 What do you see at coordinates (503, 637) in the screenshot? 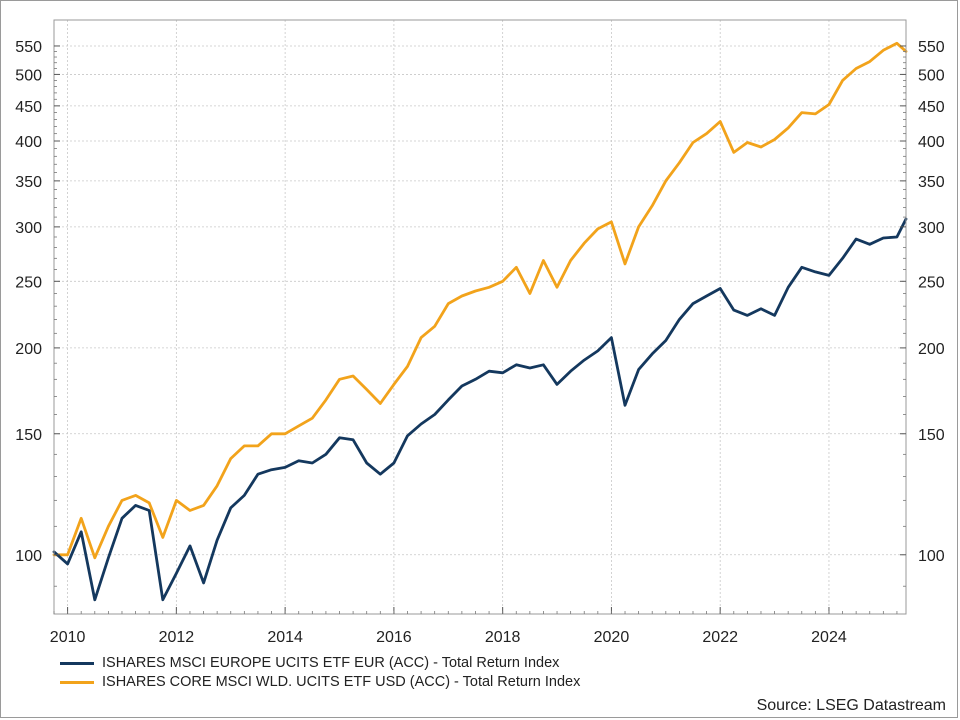
I see `xtick-label-2018: 2018` at bounding box center [503, 637].